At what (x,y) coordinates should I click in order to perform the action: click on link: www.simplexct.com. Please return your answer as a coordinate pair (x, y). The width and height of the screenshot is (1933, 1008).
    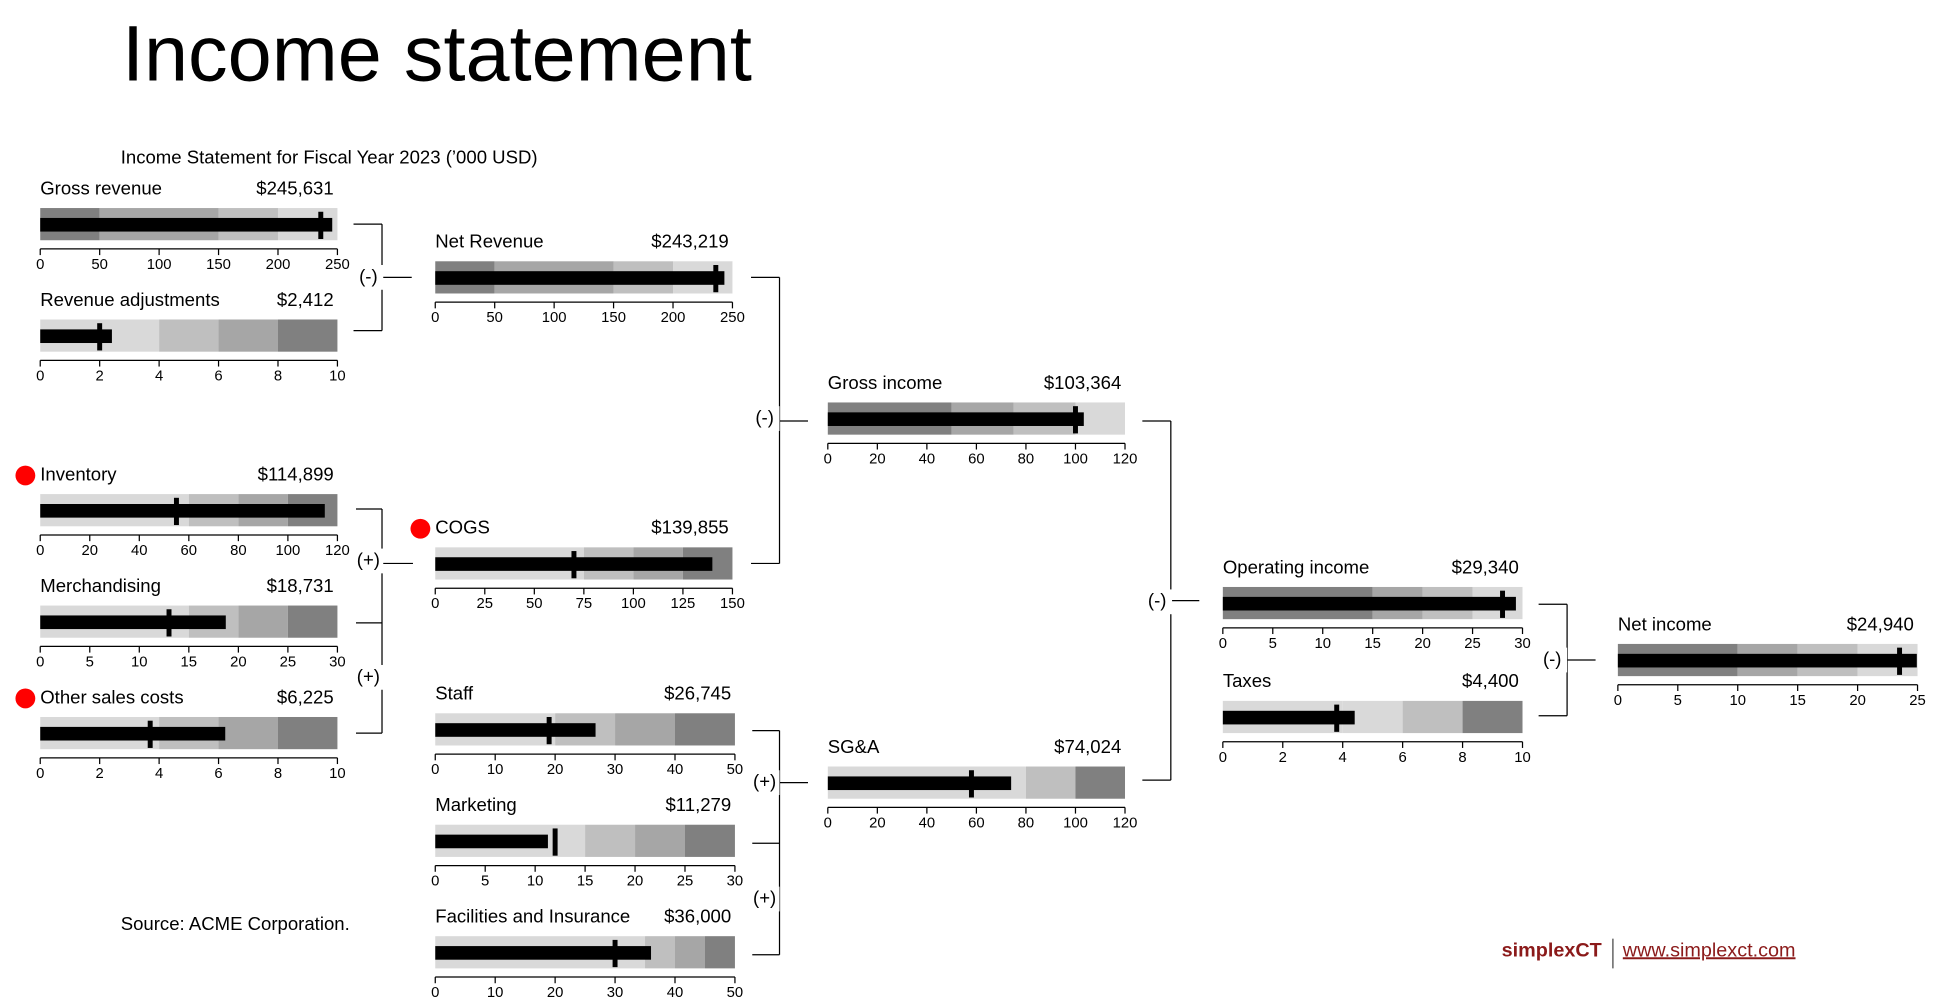
    Looking at the image, I should click on (1709, 950).